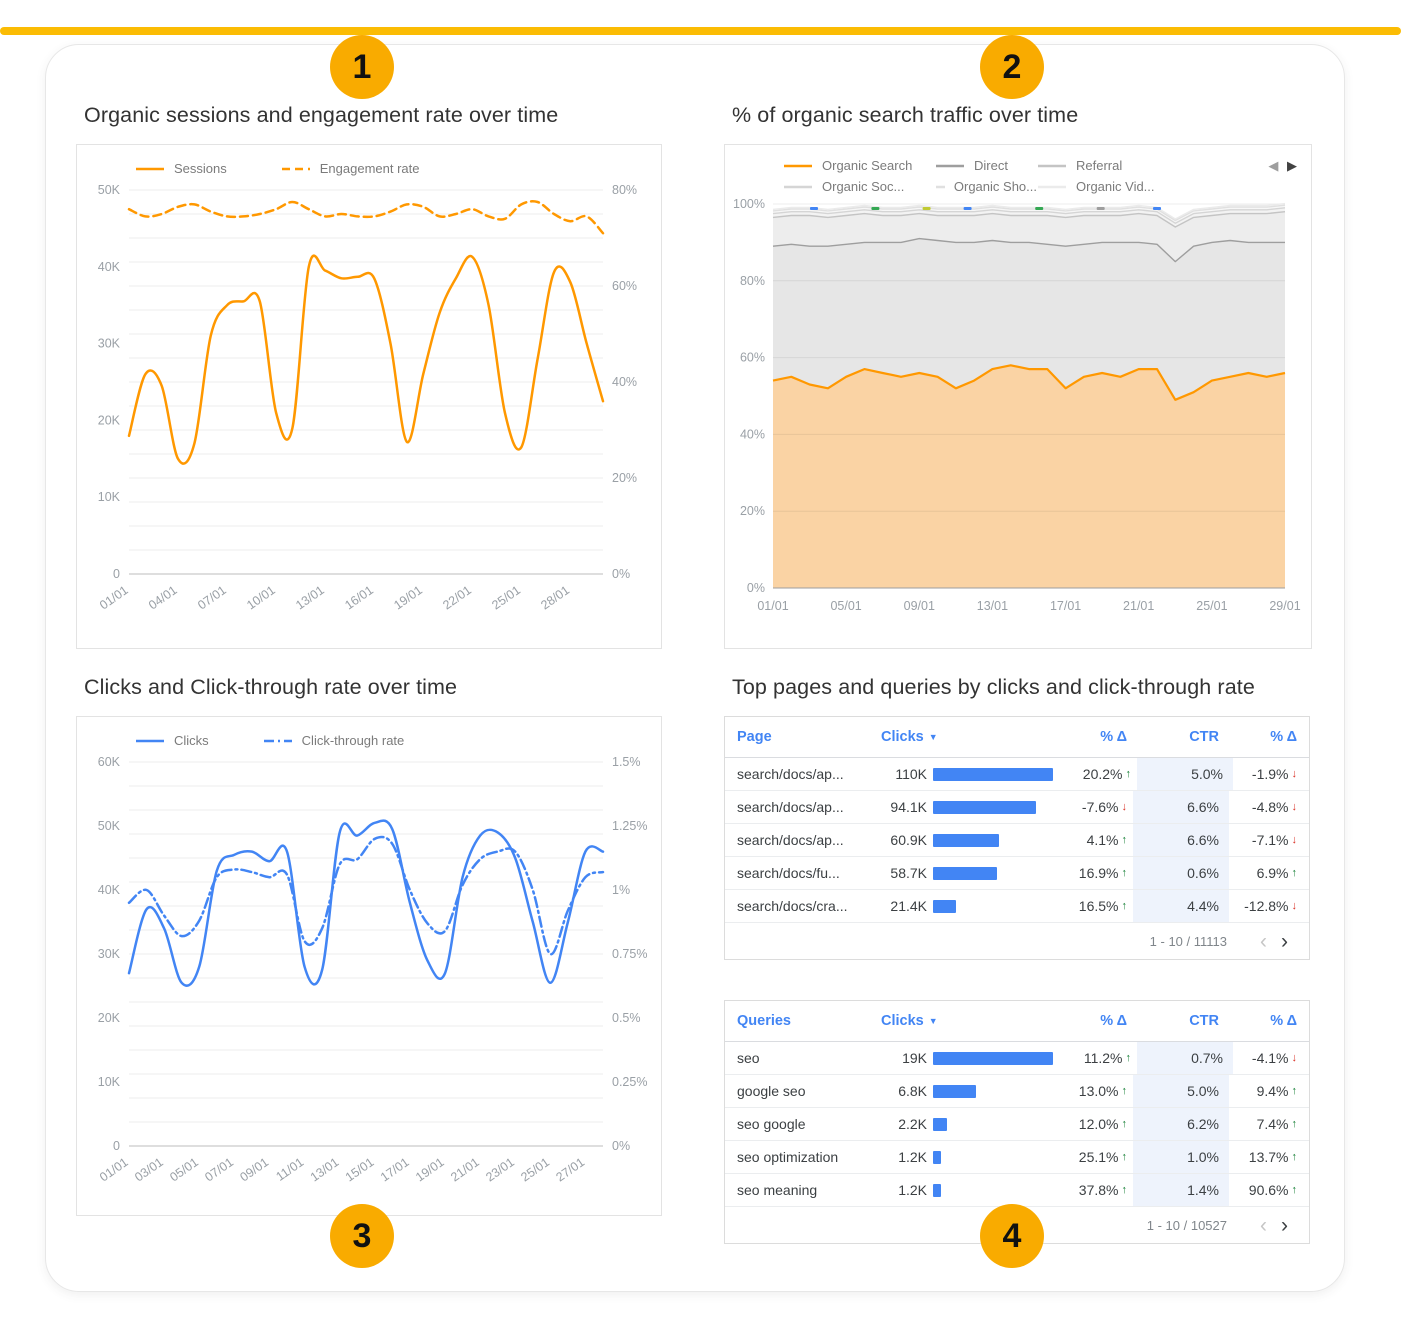 This screenshot has width=1401, height=1330. I want to click on svg-text: 11/01, so click(289, 1169).